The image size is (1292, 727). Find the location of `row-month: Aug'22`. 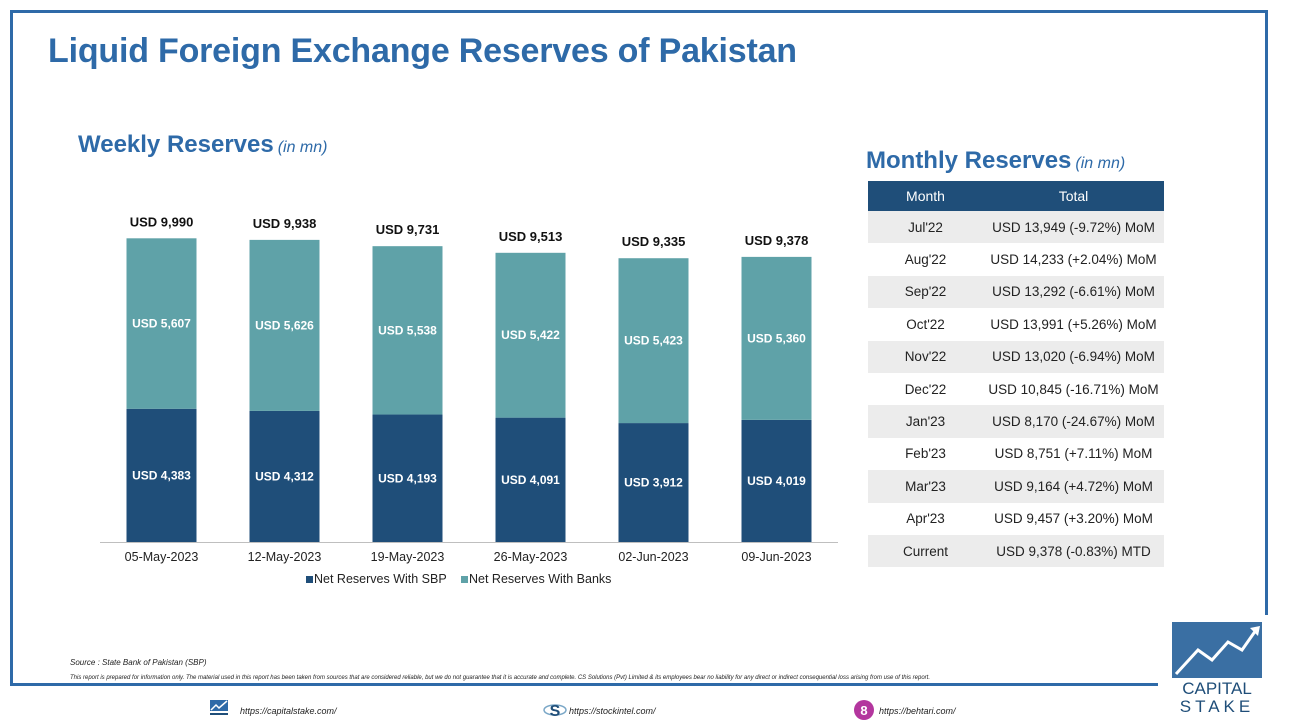

row-month: Aug'22 is located at coordinates (925, 259).